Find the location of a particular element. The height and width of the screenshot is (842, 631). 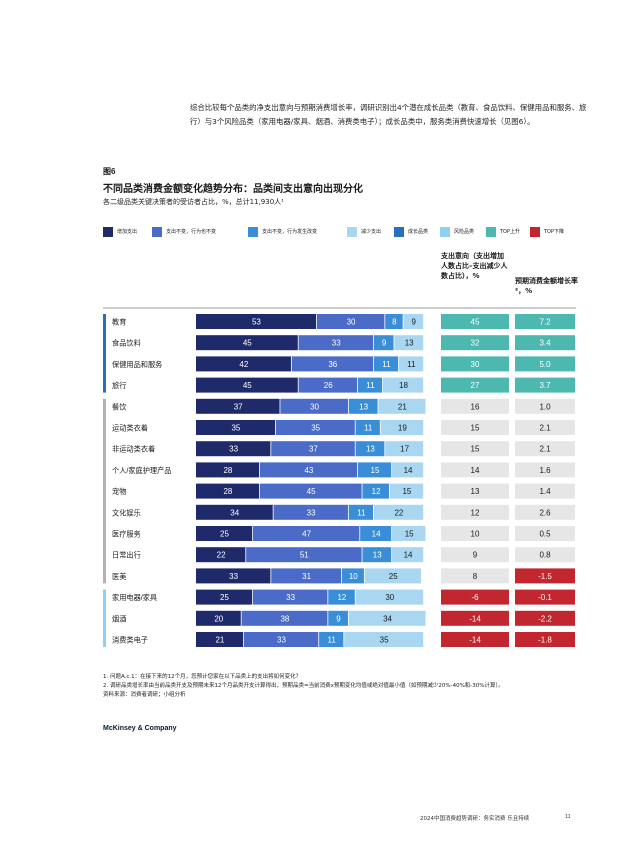

bar-value-label: 33 is located at coordinates (290, 597).